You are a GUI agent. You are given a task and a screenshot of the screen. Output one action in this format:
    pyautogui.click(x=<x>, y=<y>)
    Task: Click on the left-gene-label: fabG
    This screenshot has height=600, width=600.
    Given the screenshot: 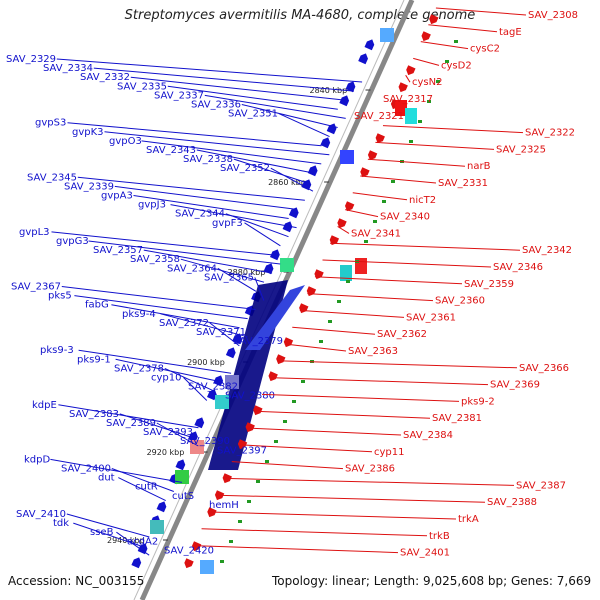 What is the action you would take?
    pyautogui.click(x=97, y=305)
    